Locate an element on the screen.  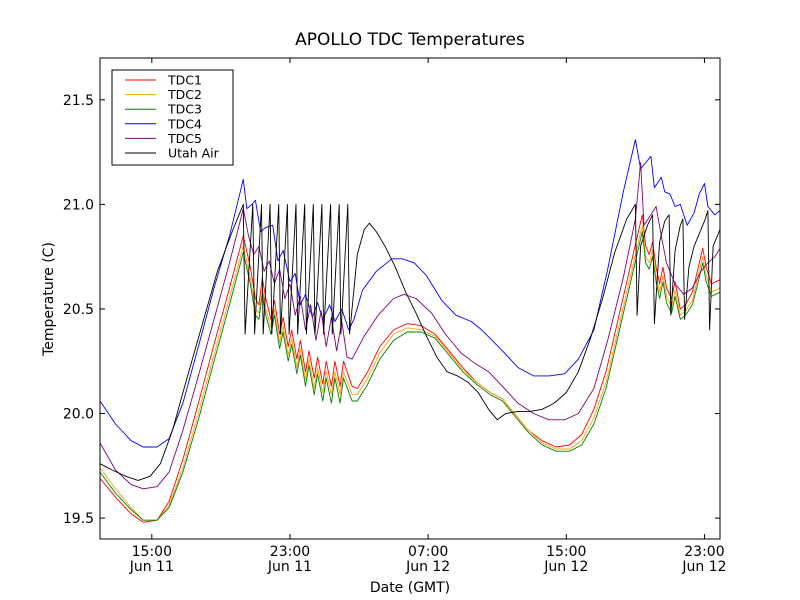
y-tick-label: 21.0 is located at coordinates (78, 205).